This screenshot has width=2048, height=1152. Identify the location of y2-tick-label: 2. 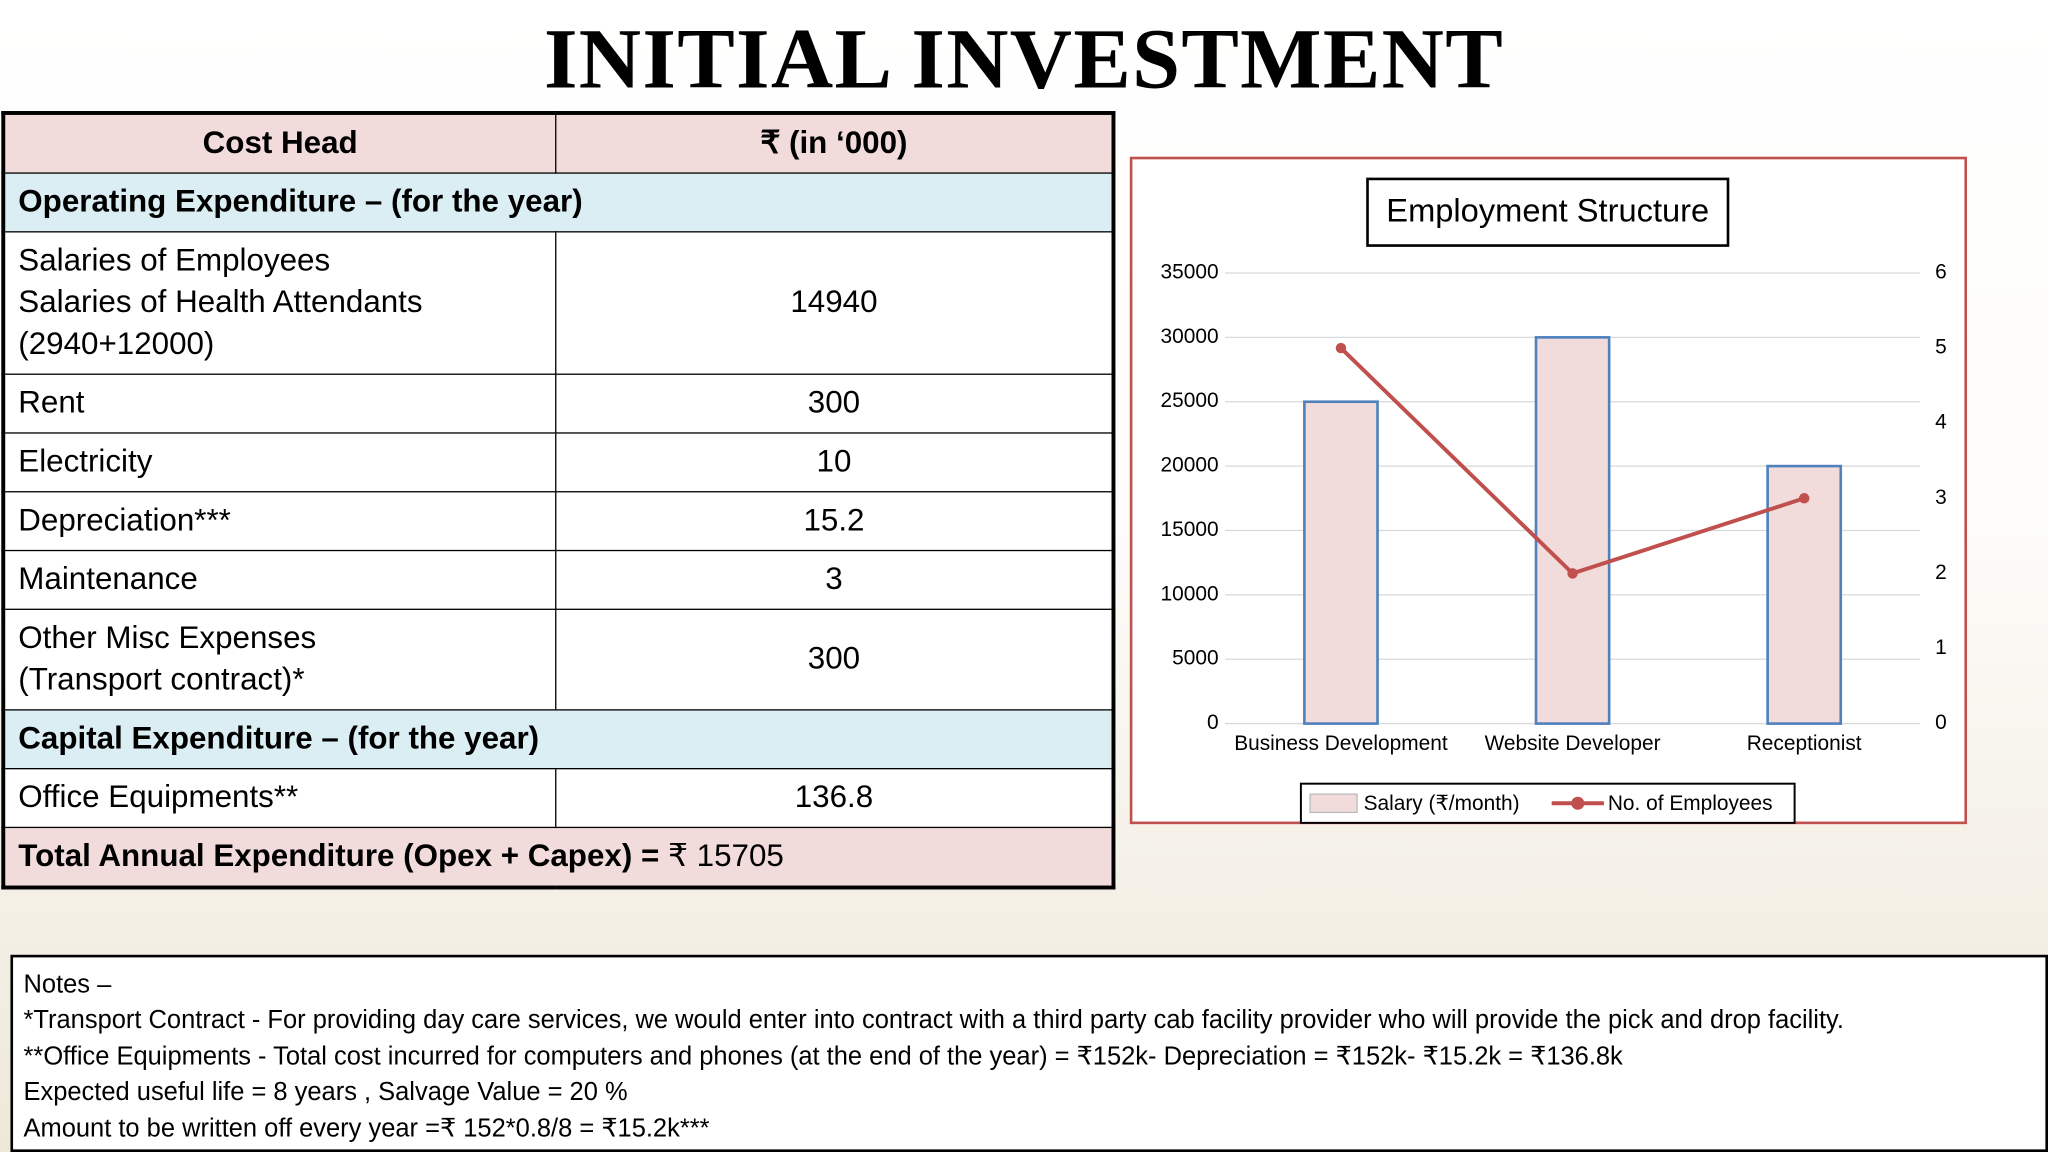
(1941, 572).